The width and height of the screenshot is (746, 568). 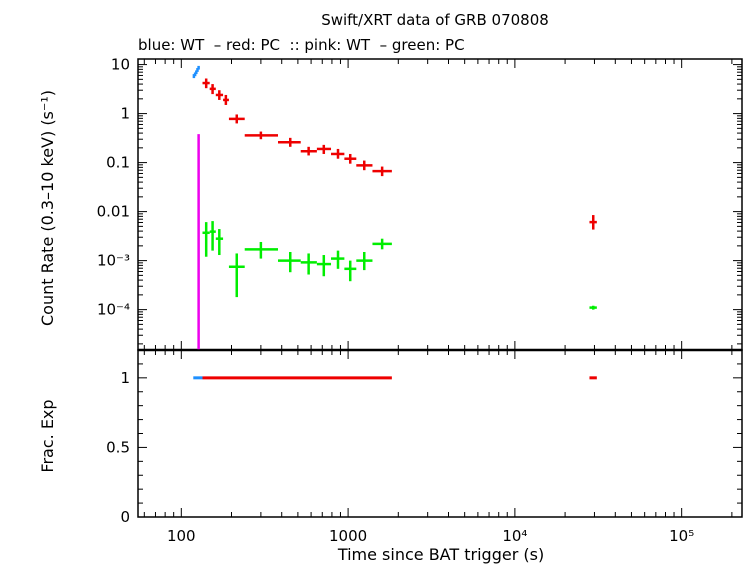 What do you see at coordinates (113, 261) in the screenshot?
I see `y-tick-label: 10⁻³` at bounding box center [113, 261].